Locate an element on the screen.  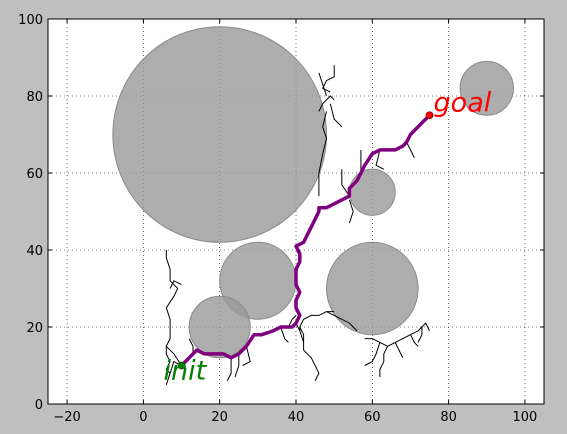
y-tick-label: 40 is located at coordinates (34, 251).